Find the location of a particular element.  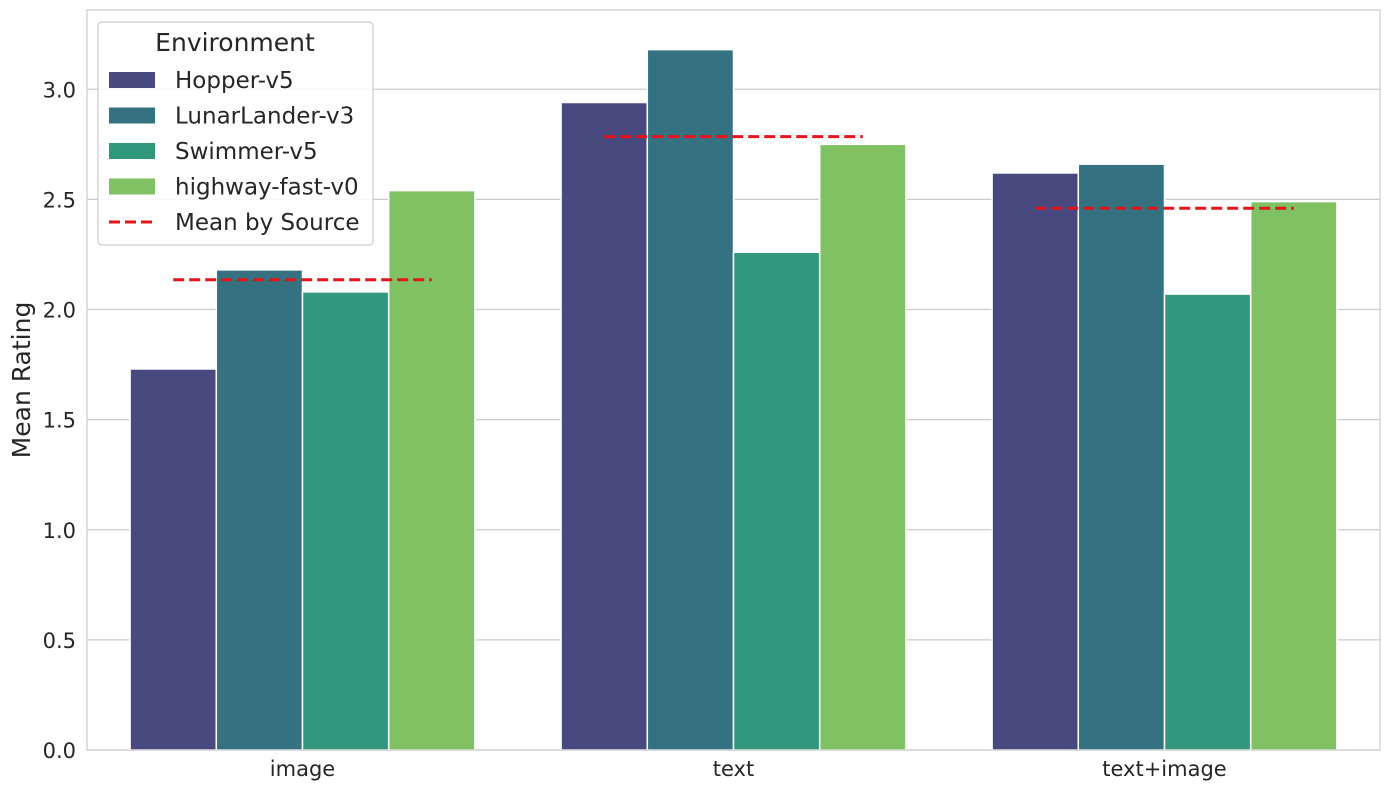

legend-label: highway-fast-v0 is located at coordinates (267, 188).